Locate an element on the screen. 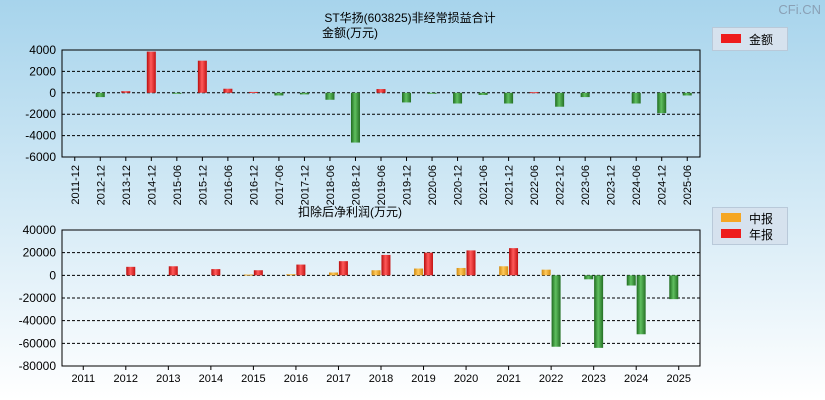 This screenshot has width=825, height=400. x-tick-label-1: 2011 is located at coordinates (83, 379).